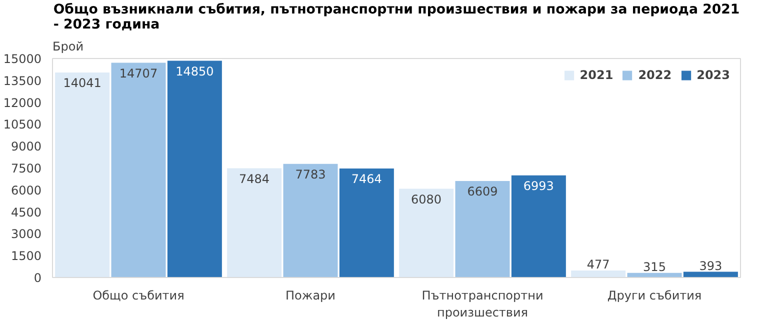  I want to click on y-tick-label: 13500, so click(22, 81).